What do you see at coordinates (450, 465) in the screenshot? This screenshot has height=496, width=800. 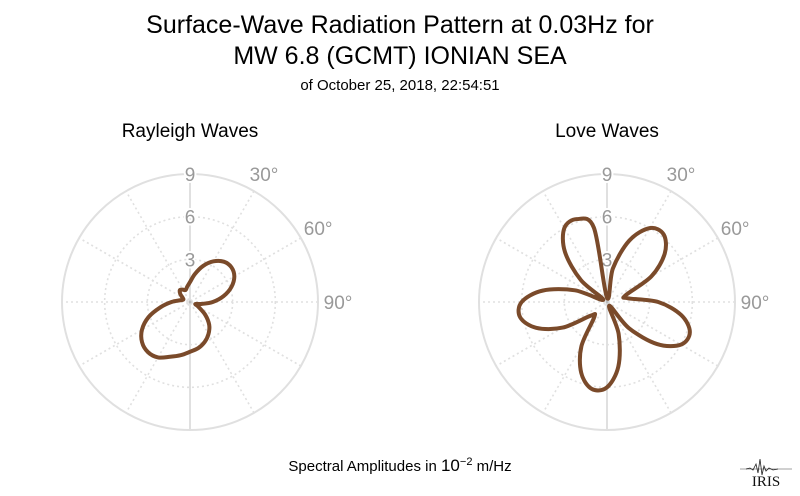 I see `units-base: 10` at bounding box center [450, 465].